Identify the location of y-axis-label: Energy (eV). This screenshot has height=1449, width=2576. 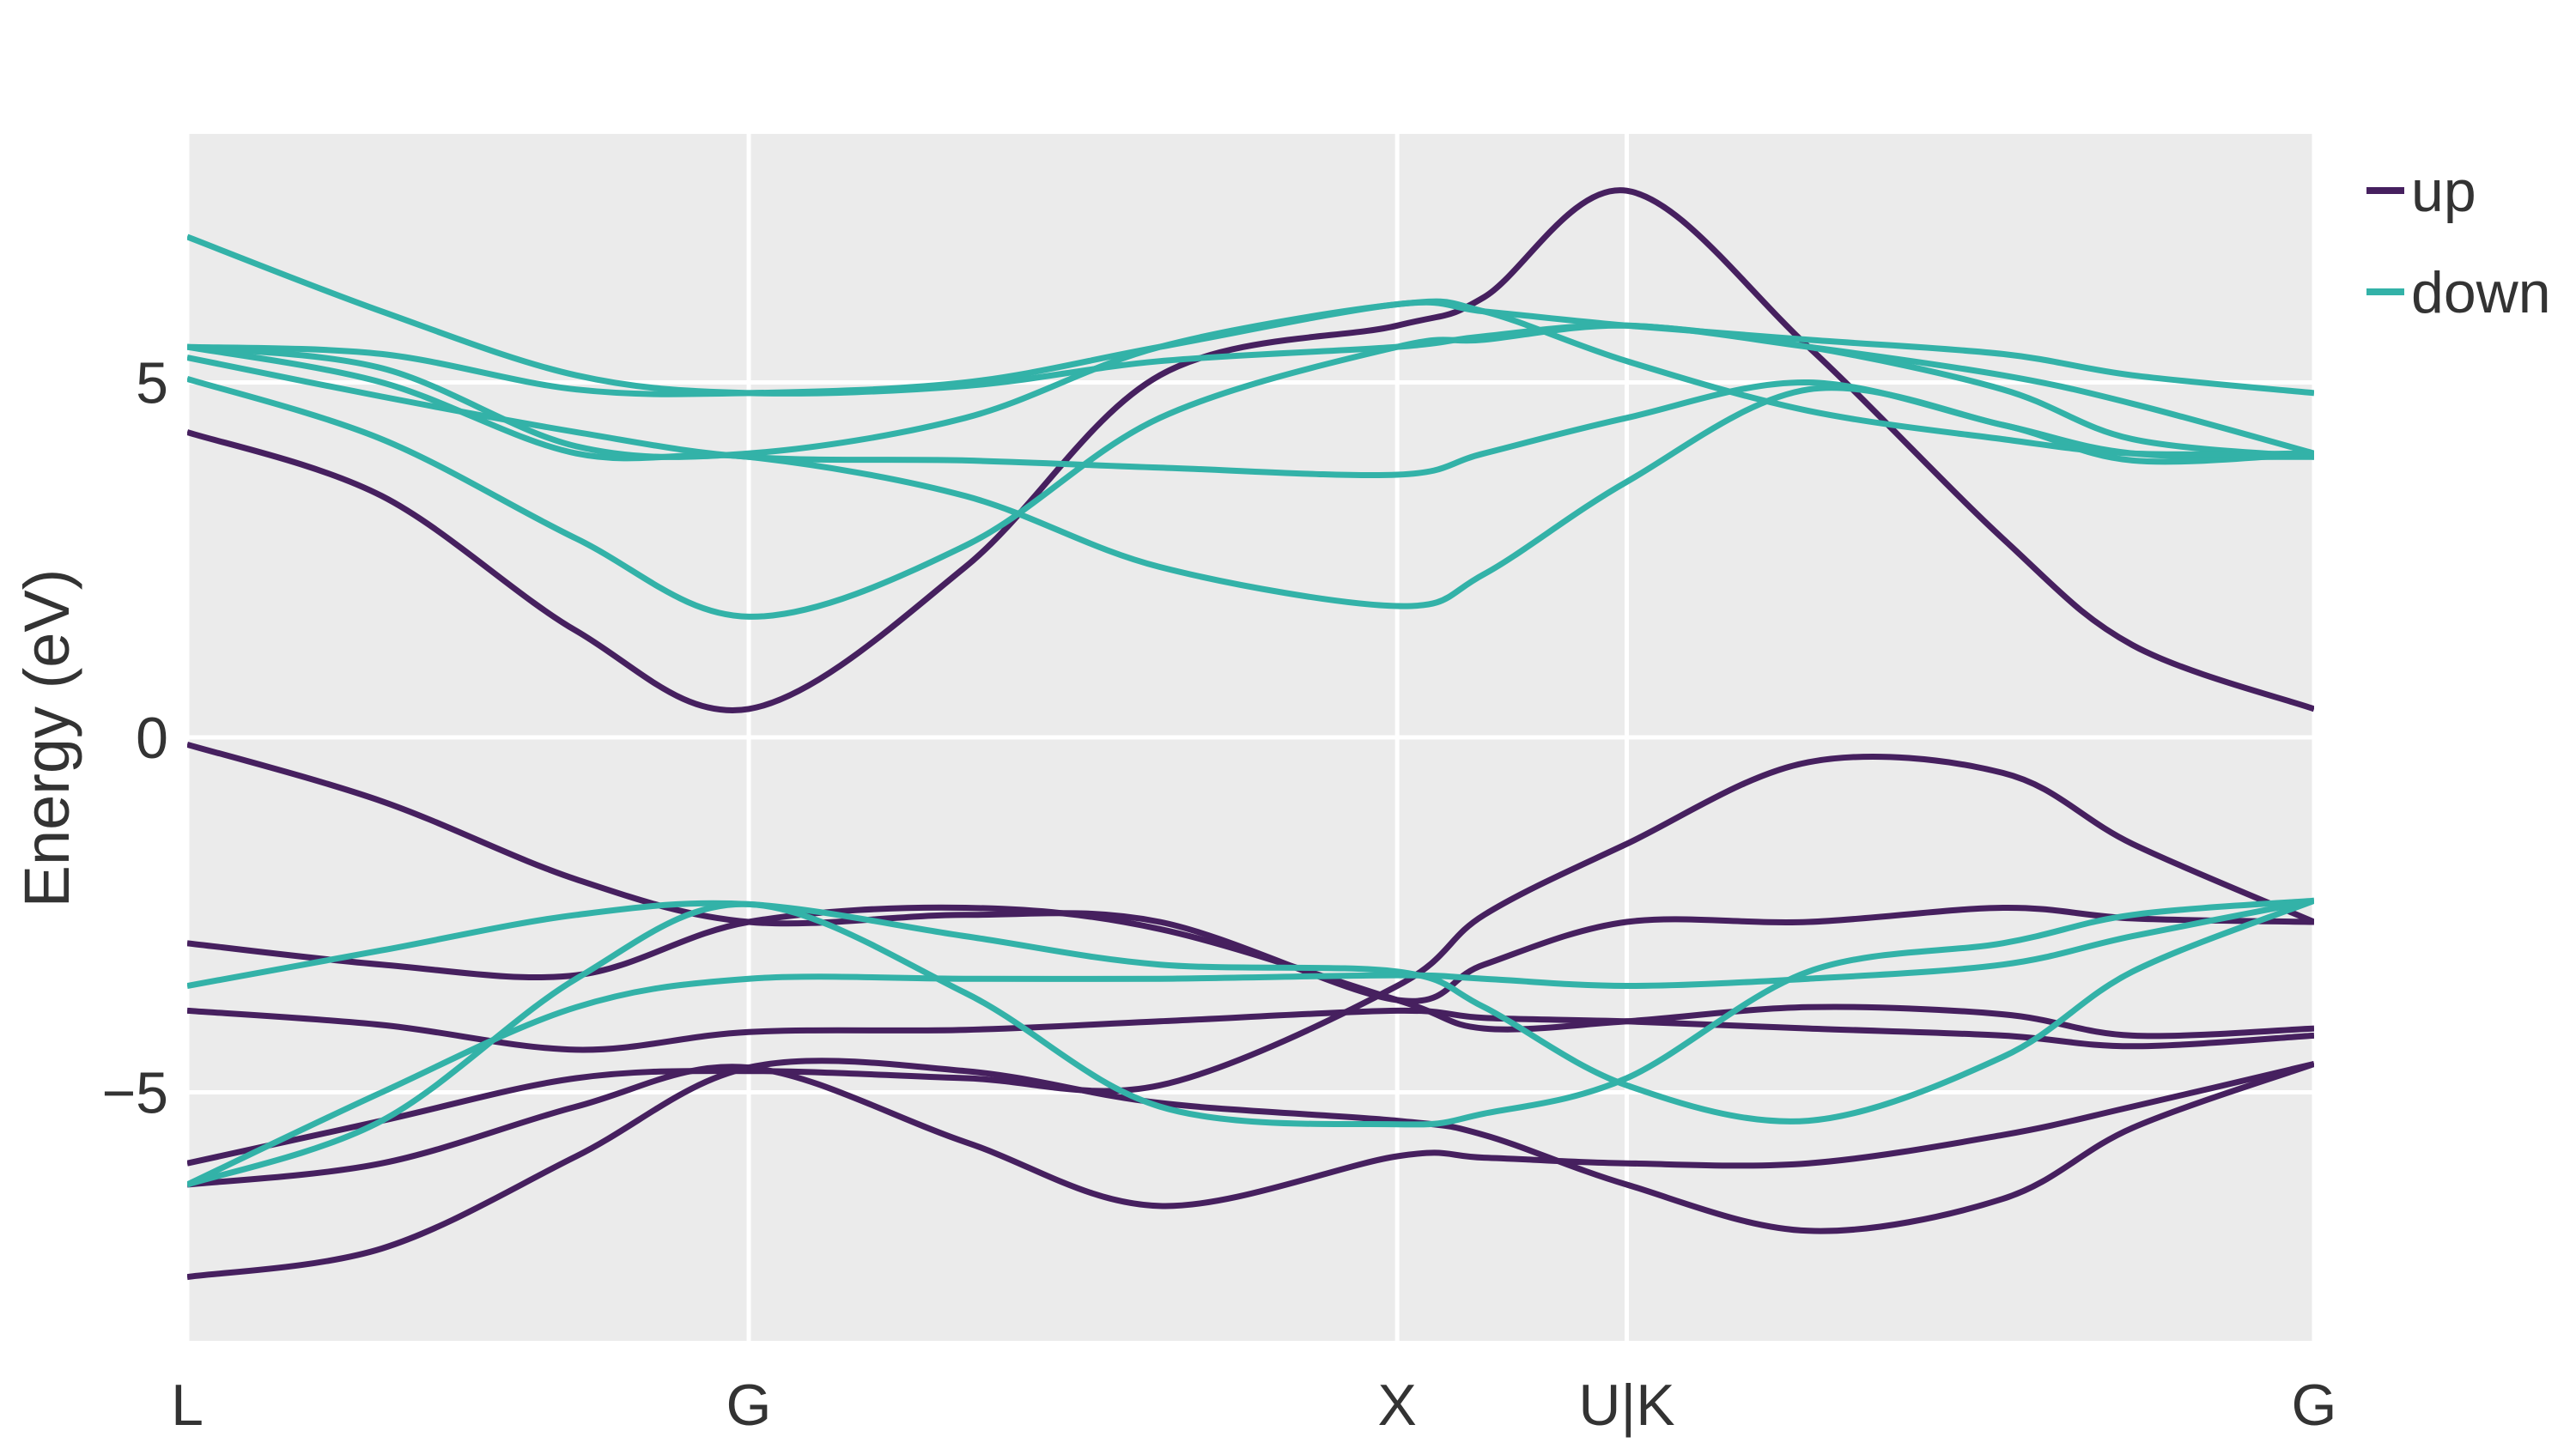
(46, 738).